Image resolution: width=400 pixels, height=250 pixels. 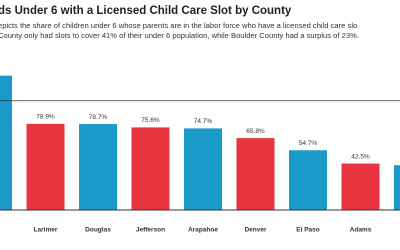 I want to click on x-tick-label: Adams, so click(x=361, y=230).